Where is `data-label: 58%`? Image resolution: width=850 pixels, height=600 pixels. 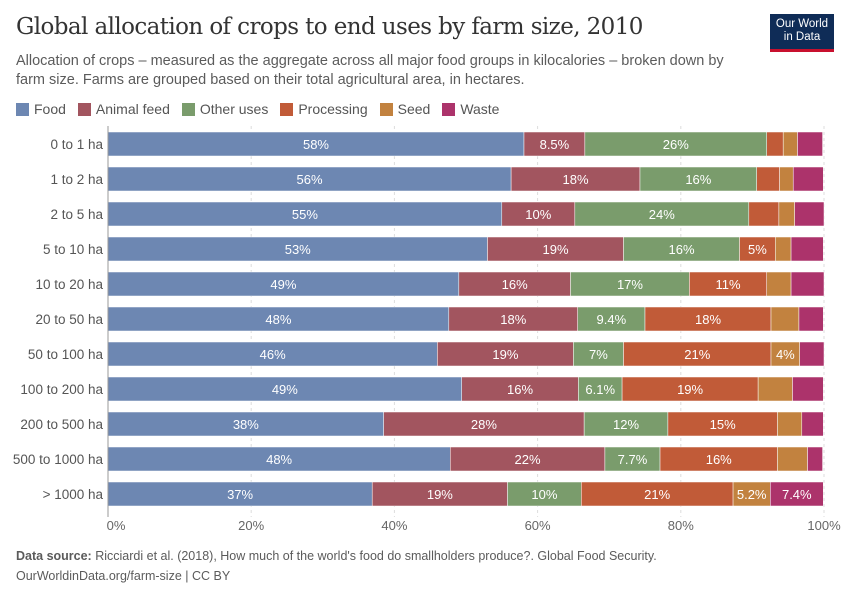 data-label: 58% is located at coordinates (316, 144).